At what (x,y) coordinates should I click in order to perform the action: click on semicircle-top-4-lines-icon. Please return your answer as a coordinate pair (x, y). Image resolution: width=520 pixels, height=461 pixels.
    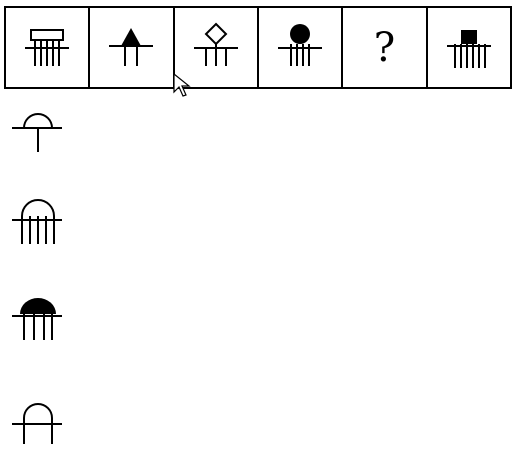
    Looking at the image, I should click on (37, 221).